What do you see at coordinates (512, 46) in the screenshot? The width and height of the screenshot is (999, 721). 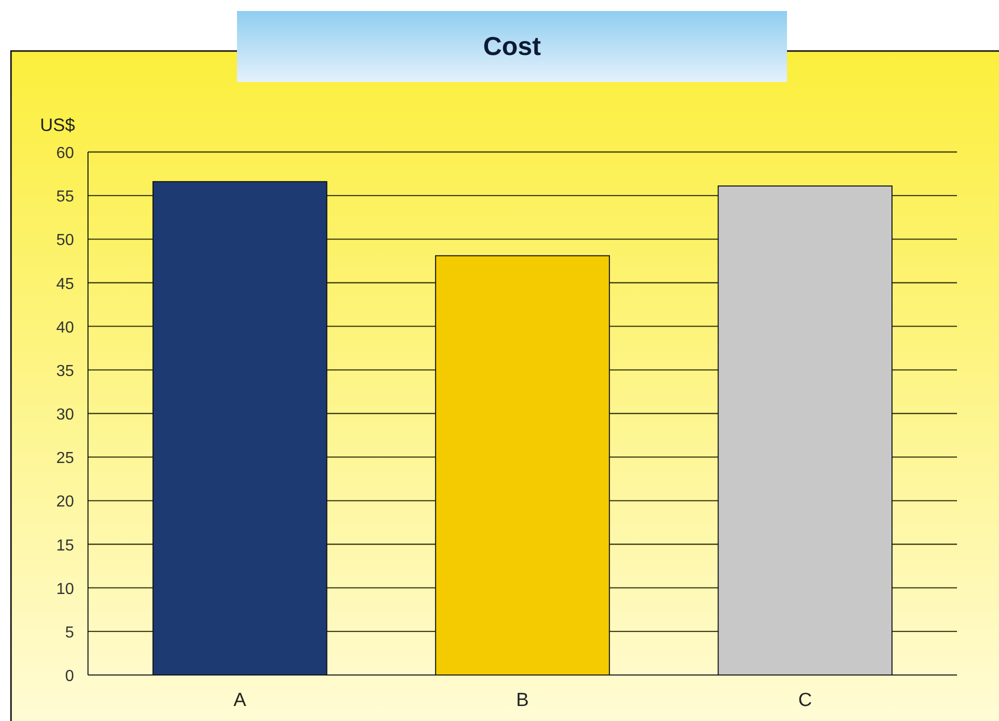 I see `chart-title: Cost` at bounding box center [512, 46].